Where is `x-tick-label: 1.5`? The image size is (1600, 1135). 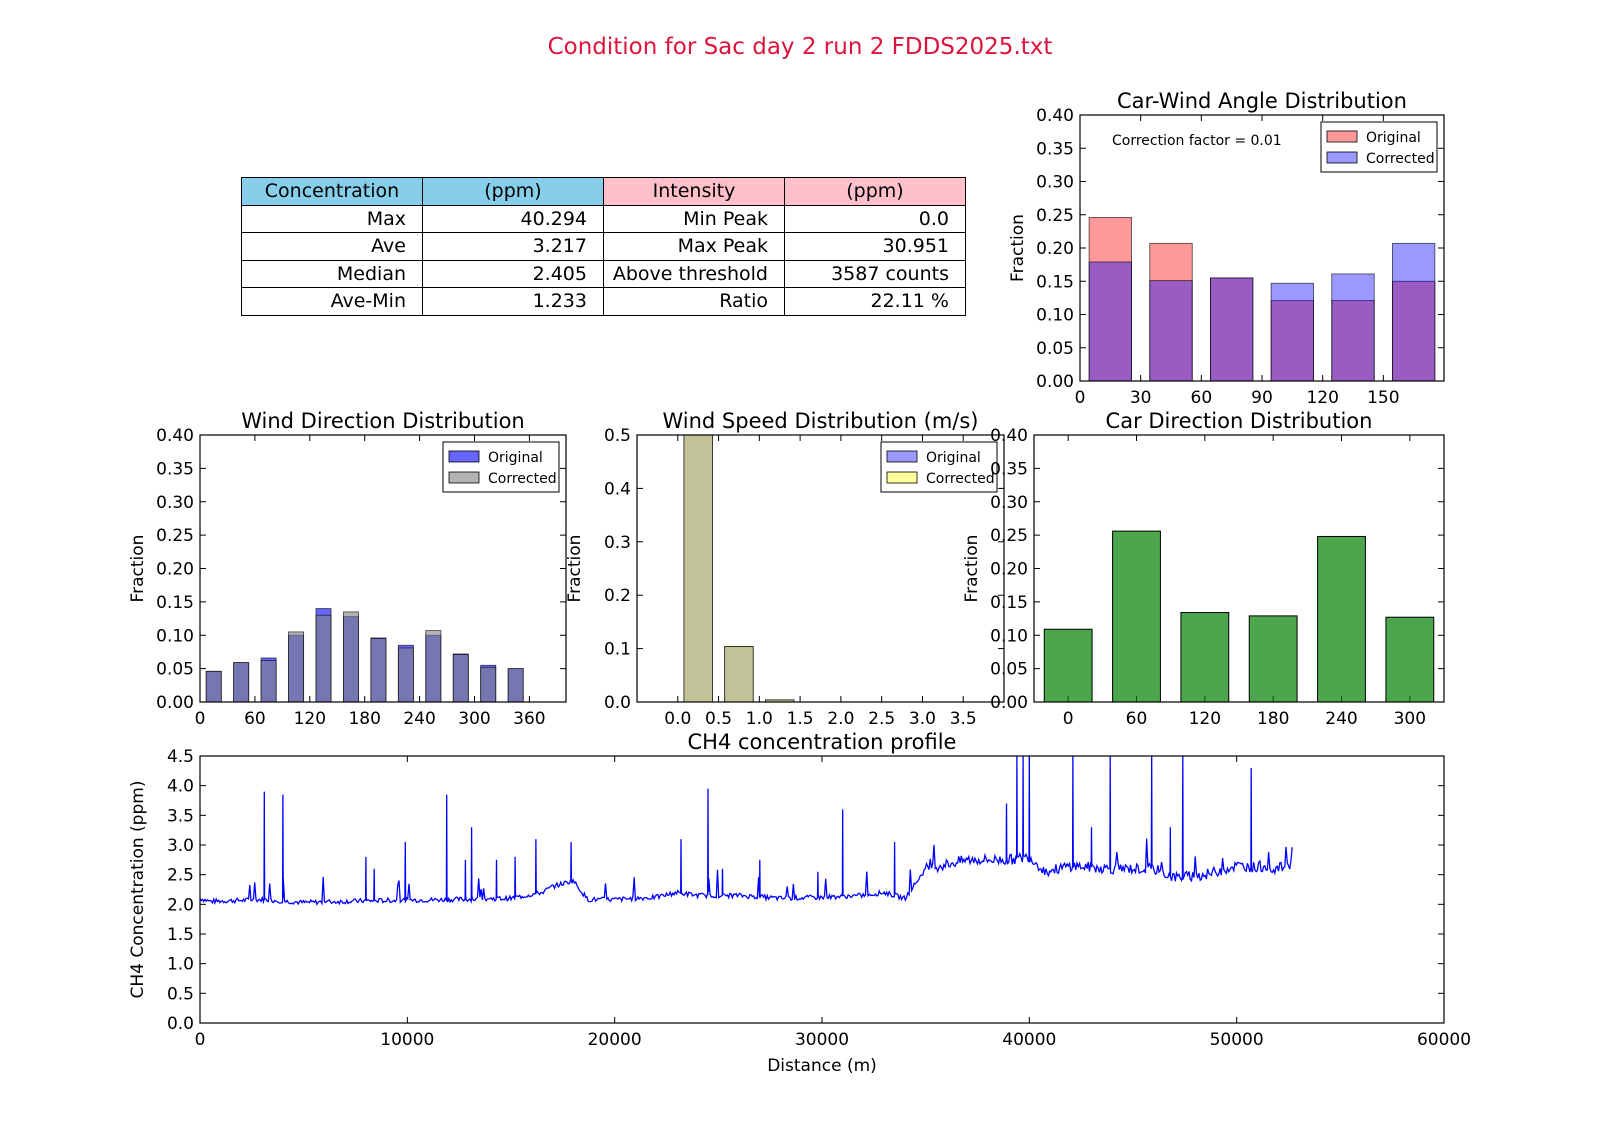
x-tick-label: 1.5 is located at coordinates (800, 719).